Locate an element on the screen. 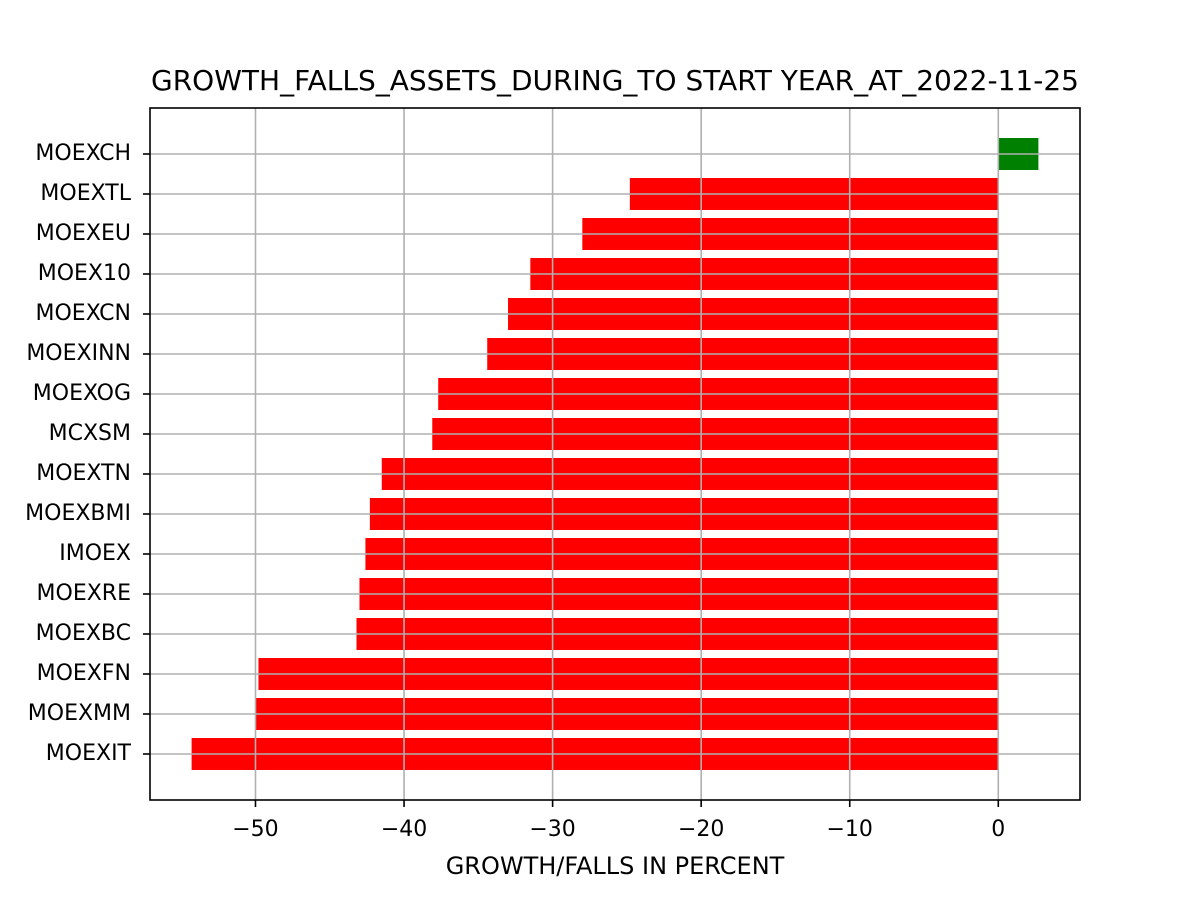 This screenshot has width=1200, height=900. y-tick-label: MOEXIT is located at coordinates (89, 753).